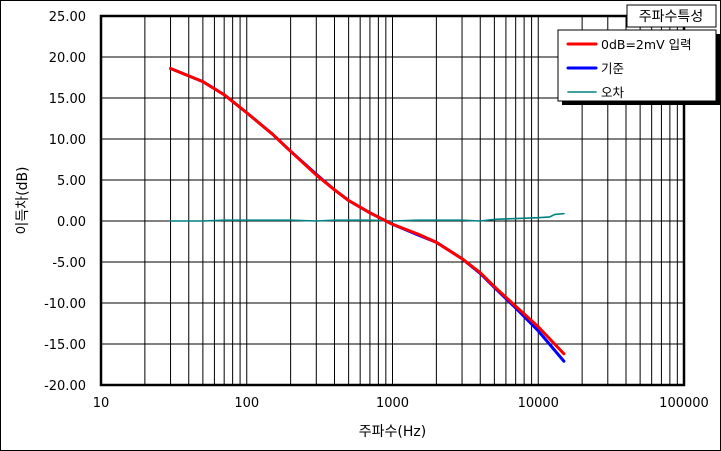 The image size is (721, 451). I want to click on legend-label: 0dB=2mV 입력, so click(646, 44).